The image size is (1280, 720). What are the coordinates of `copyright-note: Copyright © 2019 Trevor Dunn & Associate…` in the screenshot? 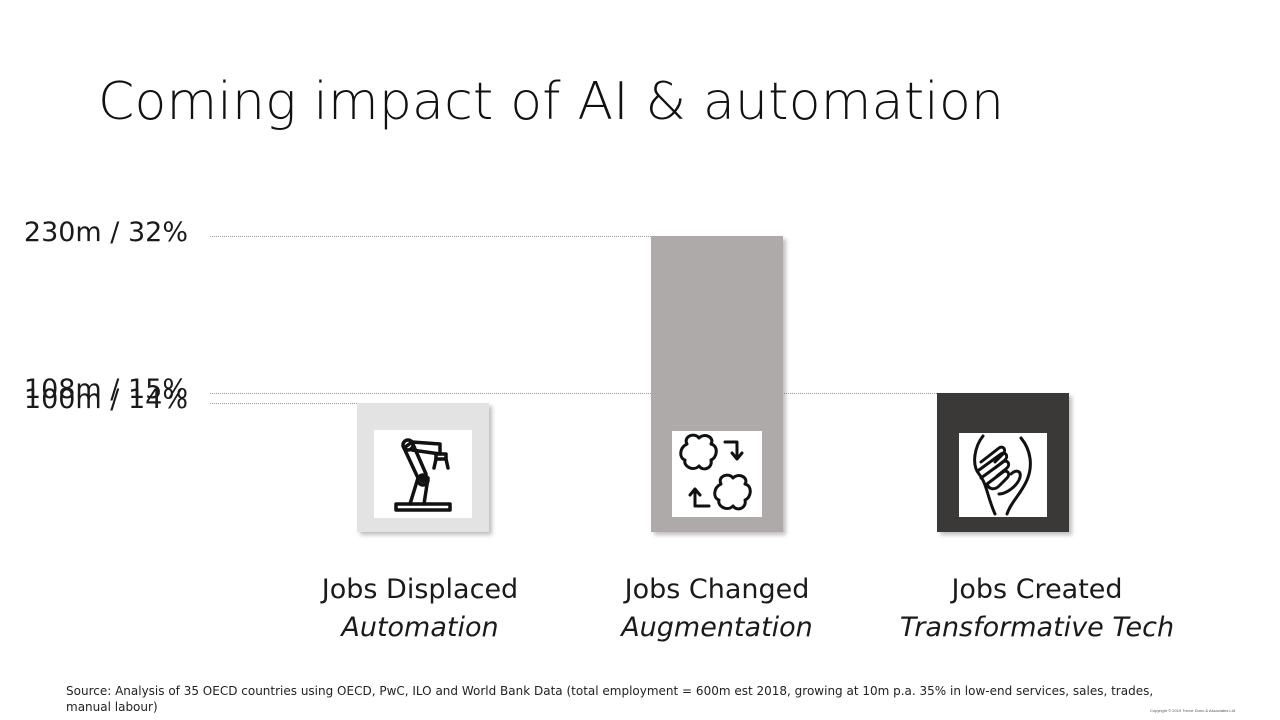 It's located at (1192, 710).